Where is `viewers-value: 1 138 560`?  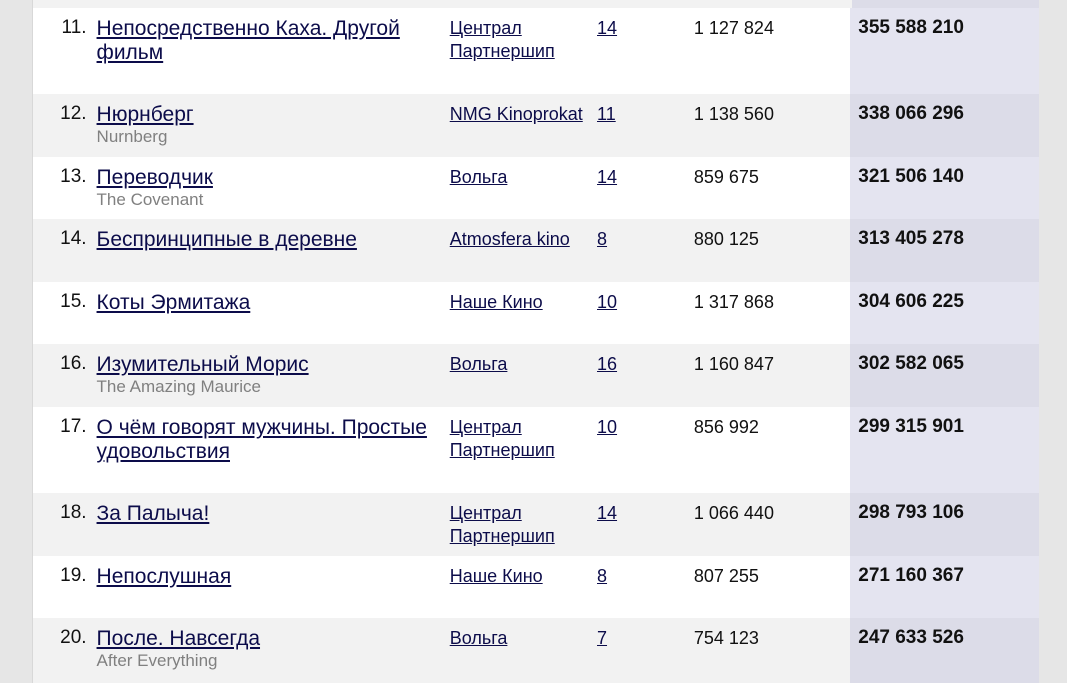 viewers-value: 1 138 560 is located at coordinates (733, 114).